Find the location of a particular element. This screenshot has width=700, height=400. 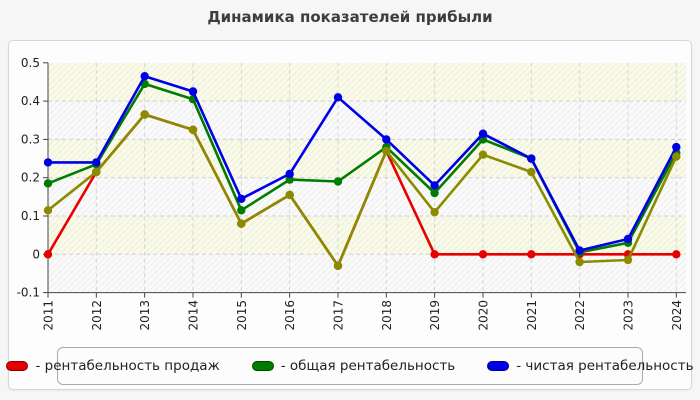

x-axis-label: 2014 is located at coordinates (193, 315).